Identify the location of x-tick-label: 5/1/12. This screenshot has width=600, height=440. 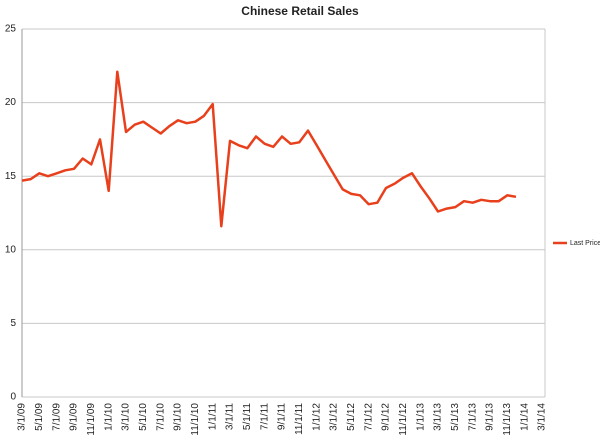
(351, 417).